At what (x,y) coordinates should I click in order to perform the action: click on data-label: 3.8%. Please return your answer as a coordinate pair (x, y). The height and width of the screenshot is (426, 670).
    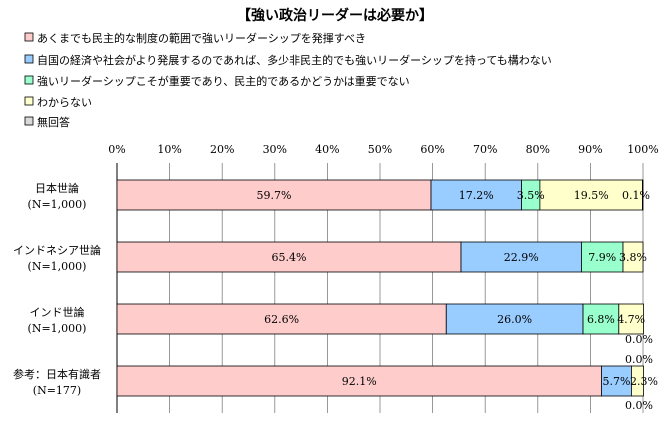
    Looking at the image, I should click on (633, 257).